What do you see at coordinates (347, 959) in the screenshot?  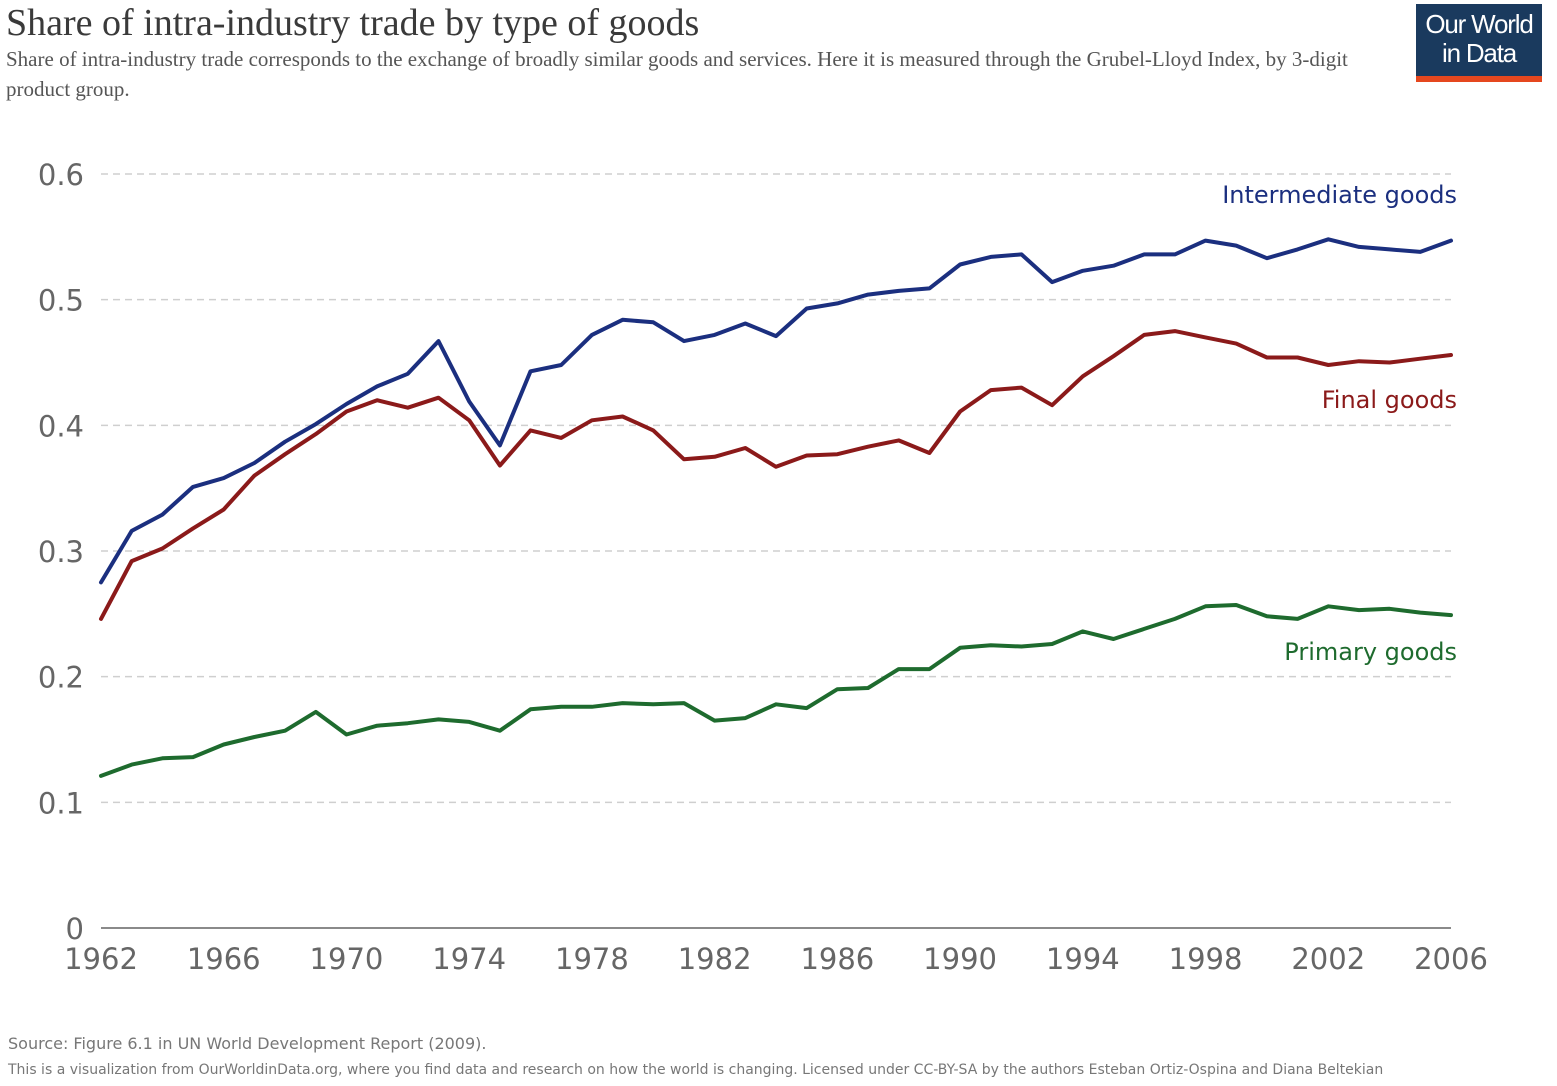 I see `x-tick-label: 1970` at bounding box center [347, 959].